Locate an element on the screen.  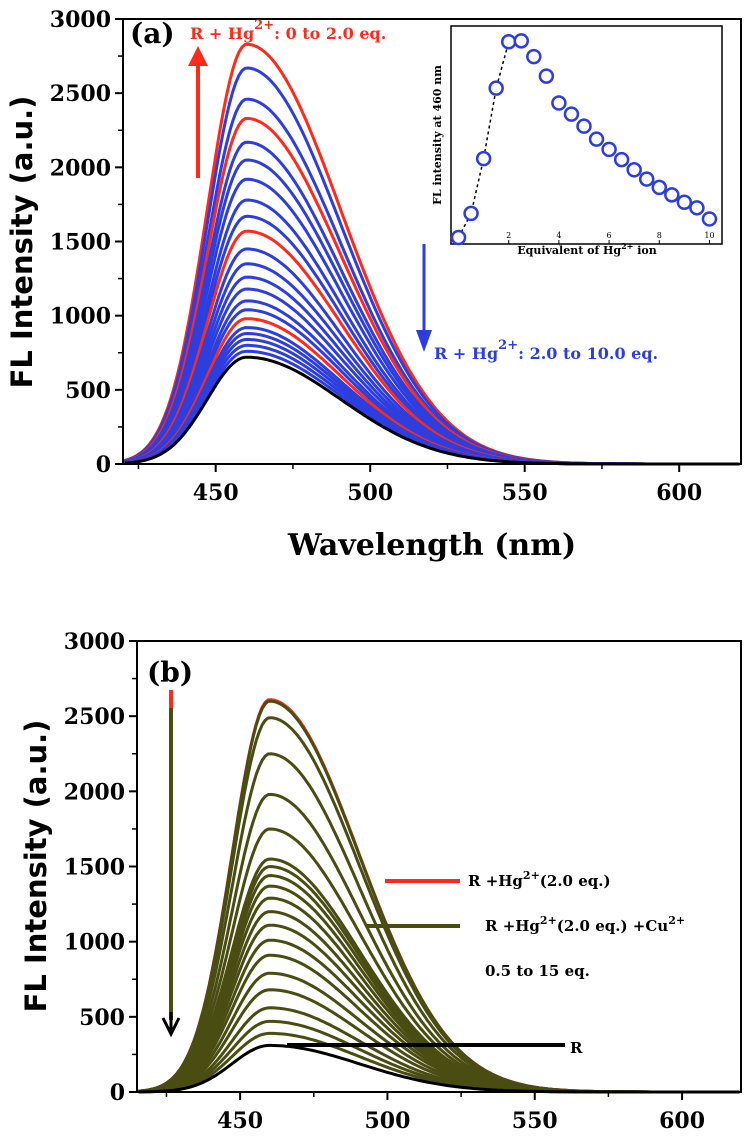
blue-down-arrow-head is located at coordinates (424, 341).